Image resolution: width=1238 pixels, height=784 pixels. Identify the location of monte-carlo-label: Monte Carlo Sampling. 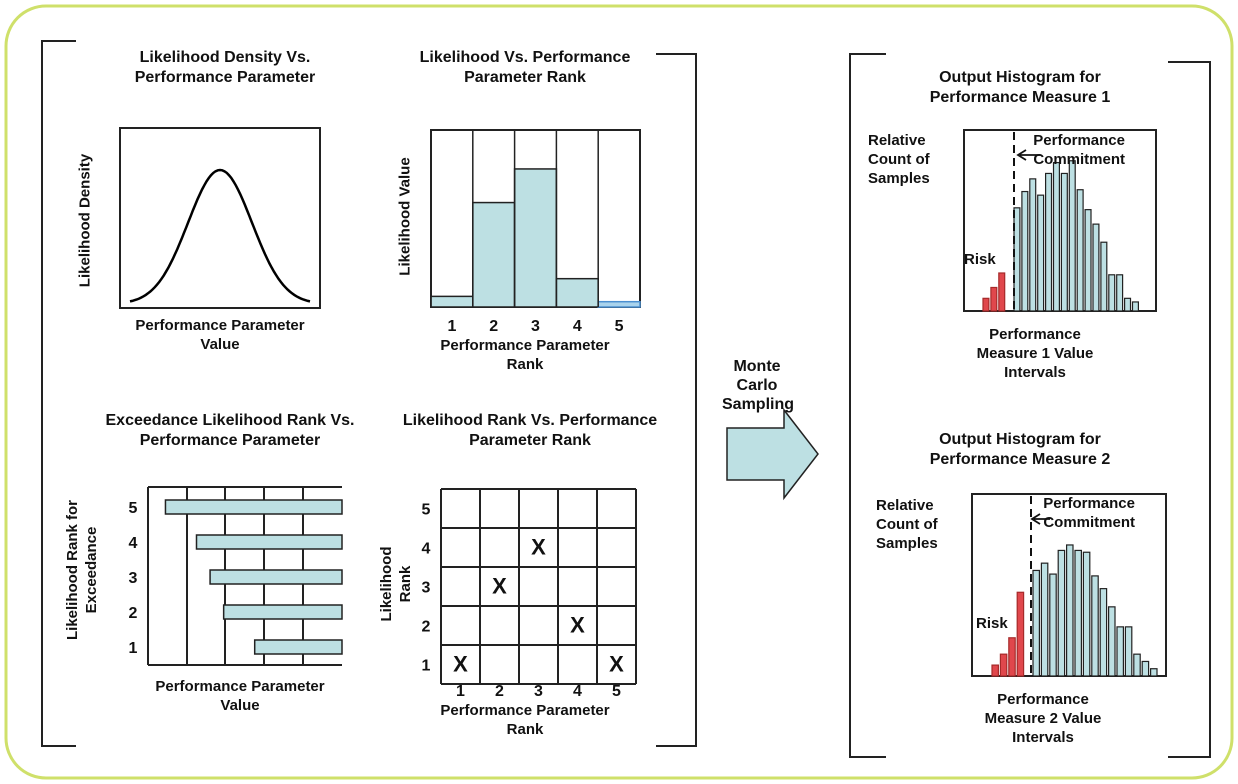
(758, 385).